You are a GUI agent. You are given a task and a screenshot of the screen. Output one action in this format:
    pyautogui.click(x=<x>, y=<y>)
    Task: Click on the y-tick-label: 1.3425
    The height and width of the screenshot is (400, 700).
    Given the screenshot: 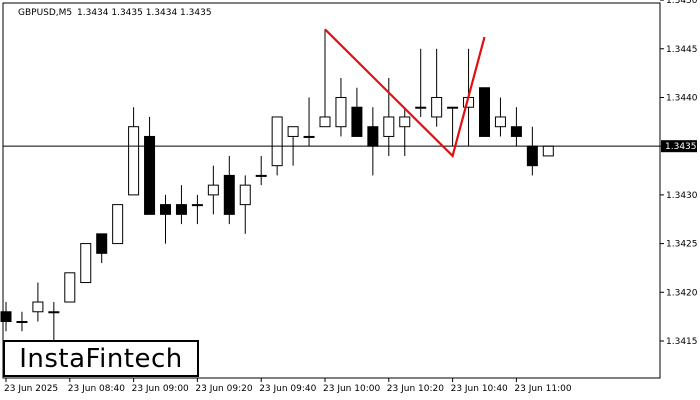 What is the action you would take?
    pyautogui.click(x=682, y=245)
    